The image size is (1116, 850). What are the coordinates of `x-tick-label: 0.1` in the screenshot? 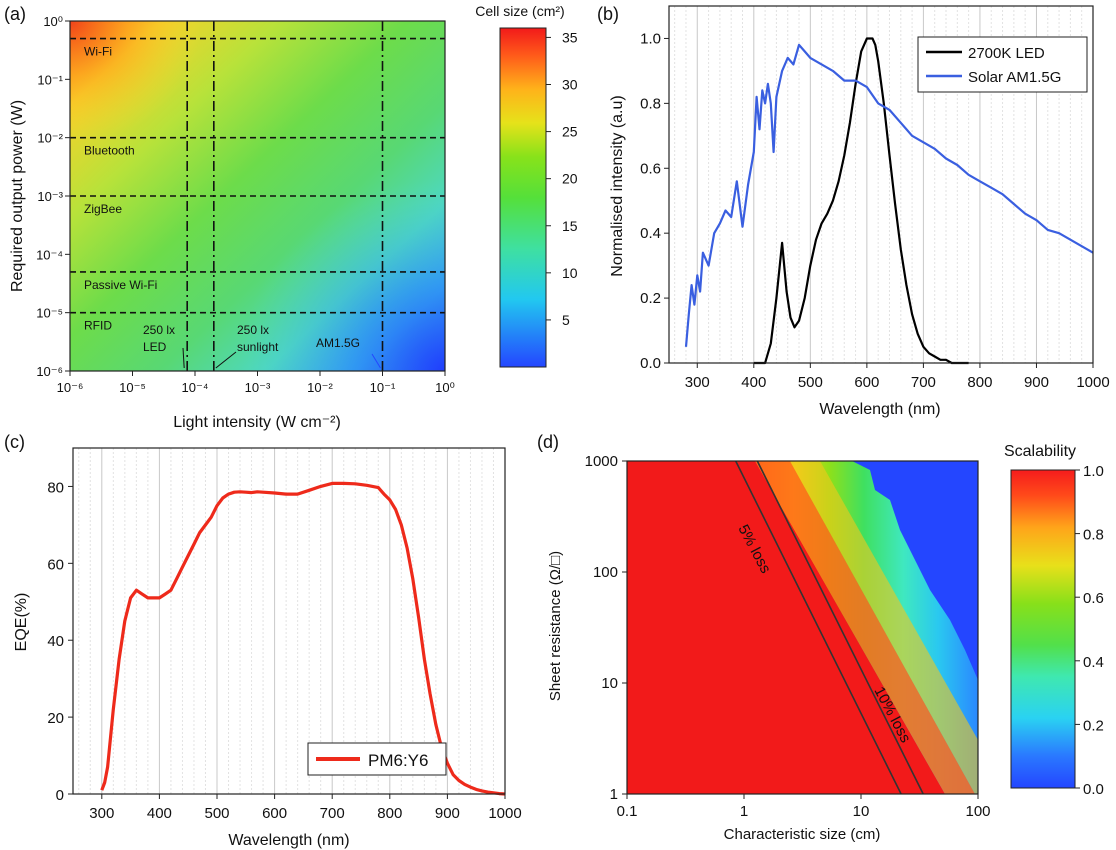 It's located at (627, 811).